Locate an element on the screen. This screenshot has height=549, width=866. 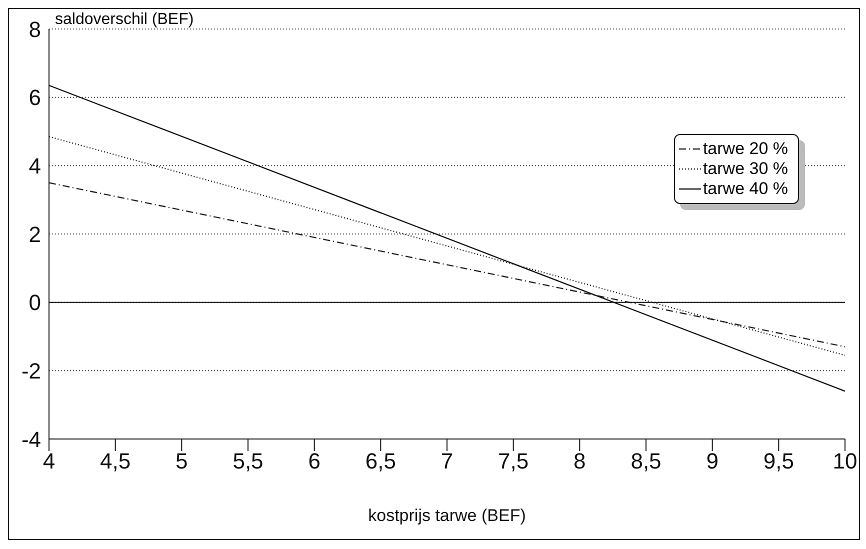
x-tick-label: 10 is located at coordinates (845, 461).